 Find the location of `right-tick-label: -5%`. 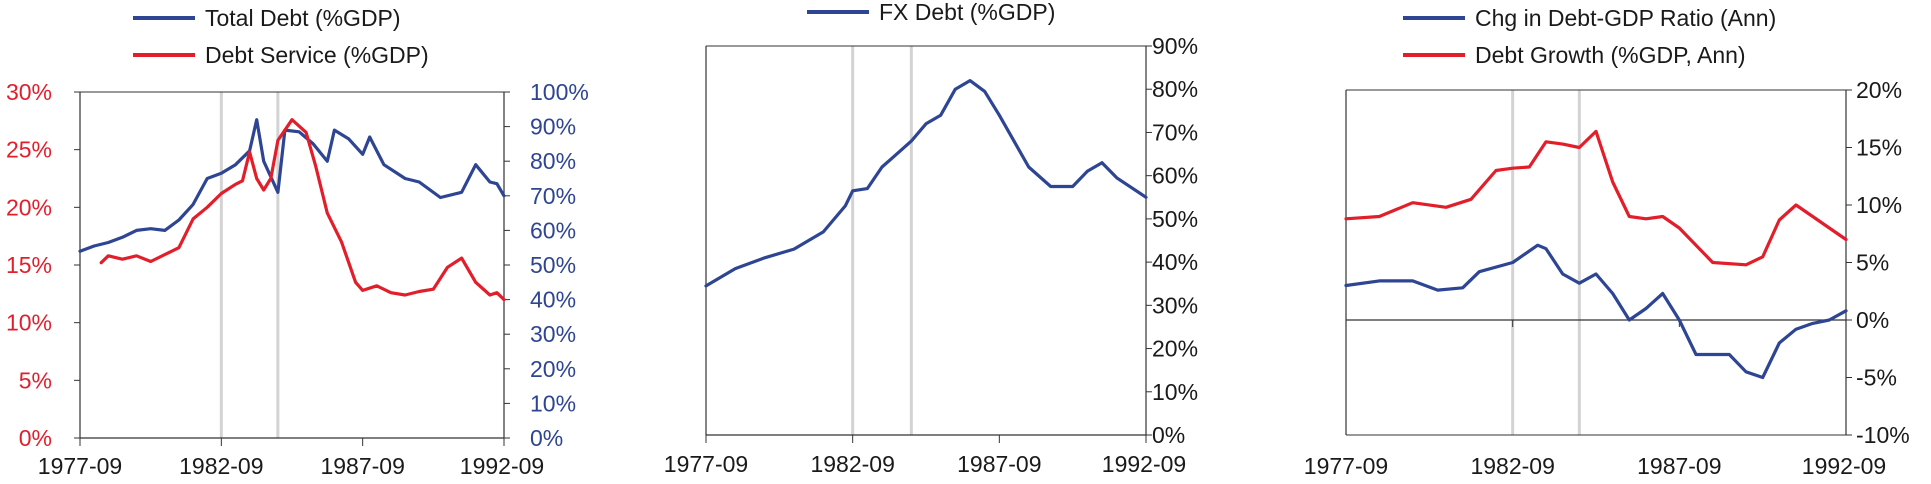

right-tick-label: -5% is located at coordinates (1876, 378).